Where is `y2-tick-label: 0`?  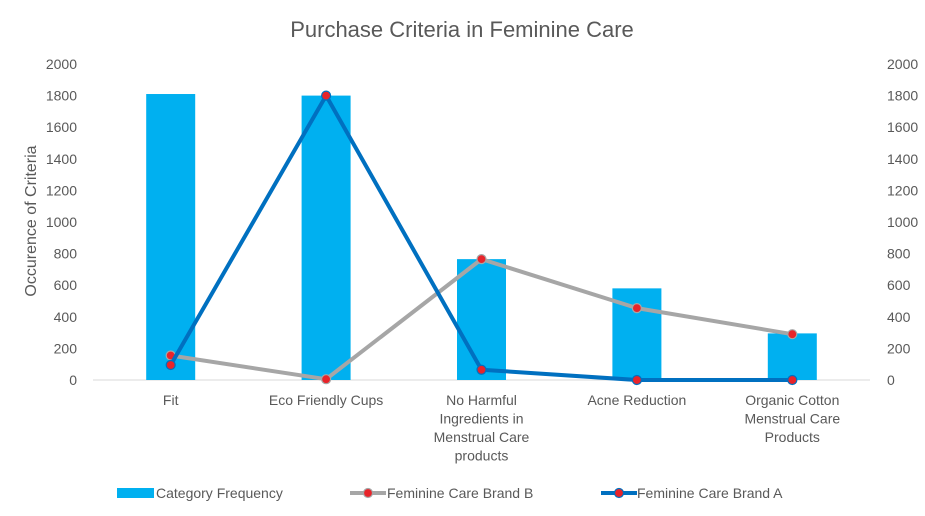
y2-tick-label: 0 is located at coordinates (891, 380).